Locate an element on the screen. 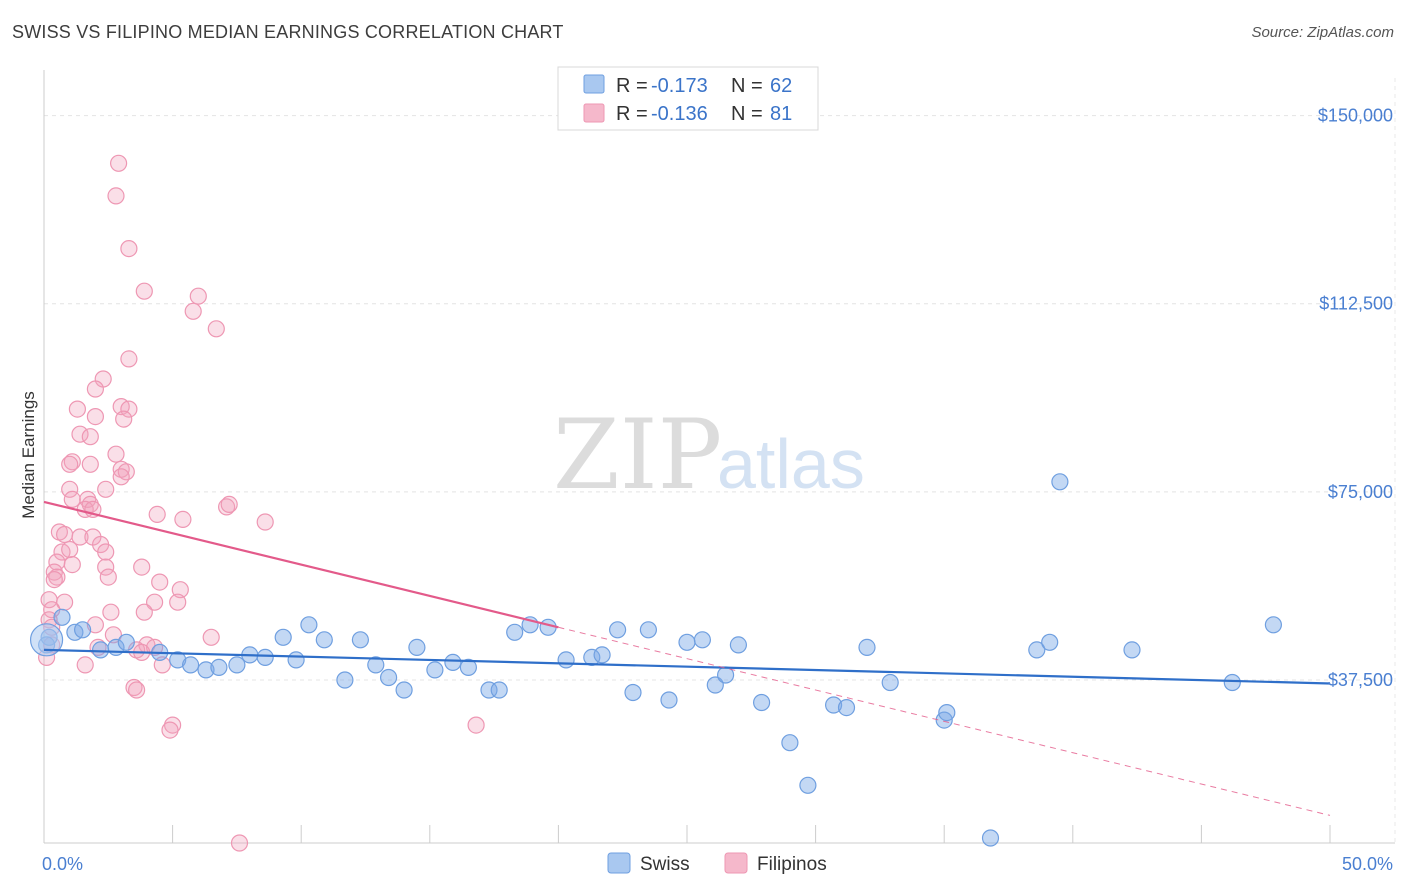 This screenshot has width=1406, height=892. x-tick-label: 50.0% is located at coordinates (1367, 864).